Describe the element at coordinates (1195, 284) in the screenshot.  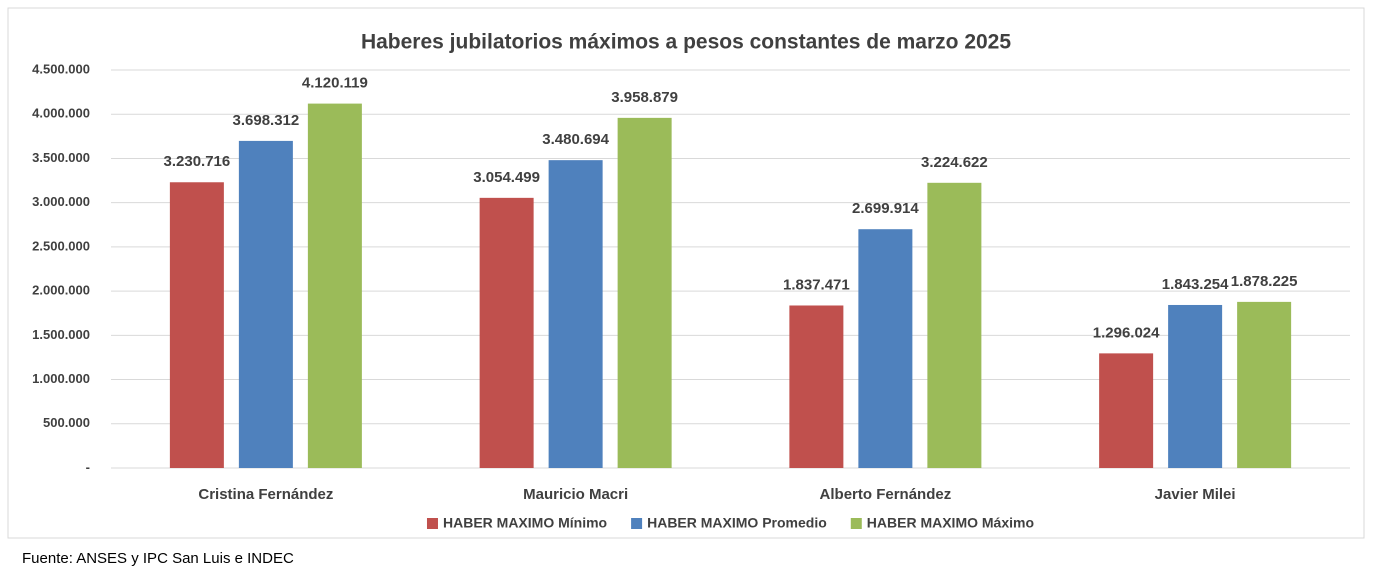
I see `data-label: 1.843.254` at that location.